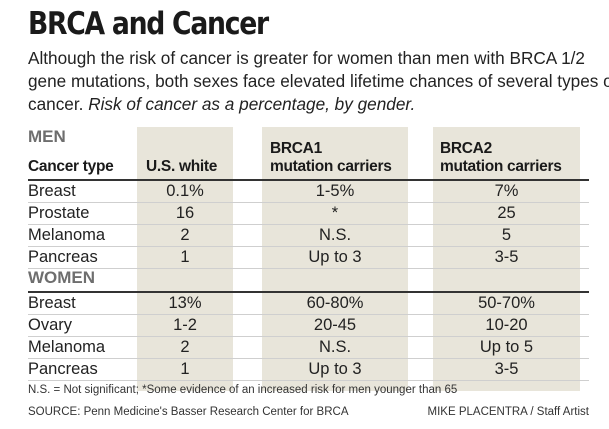 The image size is (609, 429). I want to click on risk-value-cell: 1-5%, so click(335, 191).